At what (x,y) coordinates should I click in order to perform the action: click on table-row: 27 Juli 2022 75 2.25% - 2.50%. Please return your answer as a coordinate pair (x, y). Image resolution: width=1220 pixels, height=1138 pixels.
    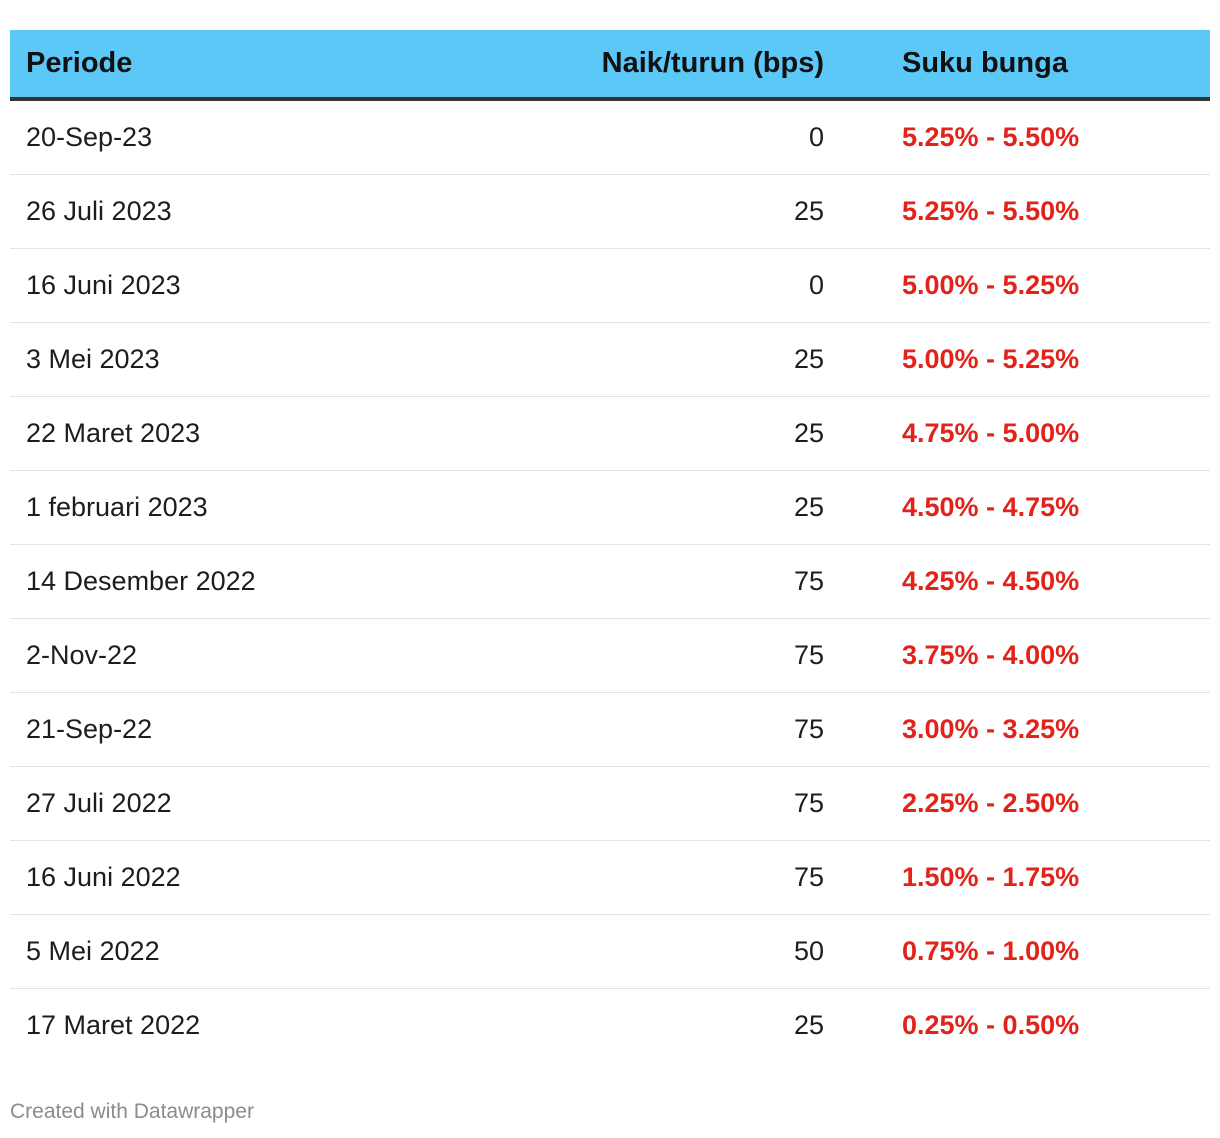
    Looking at the image, I should click on (610, 803).